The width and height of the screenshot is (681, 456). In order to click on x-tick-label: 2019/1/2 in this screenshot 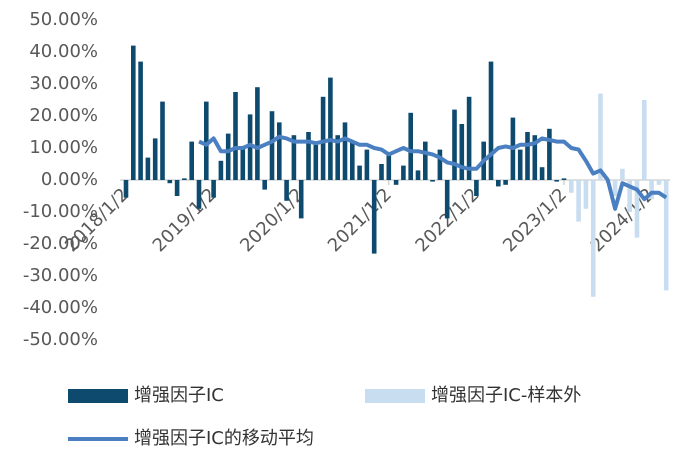, I will do `click(185, 220)`.